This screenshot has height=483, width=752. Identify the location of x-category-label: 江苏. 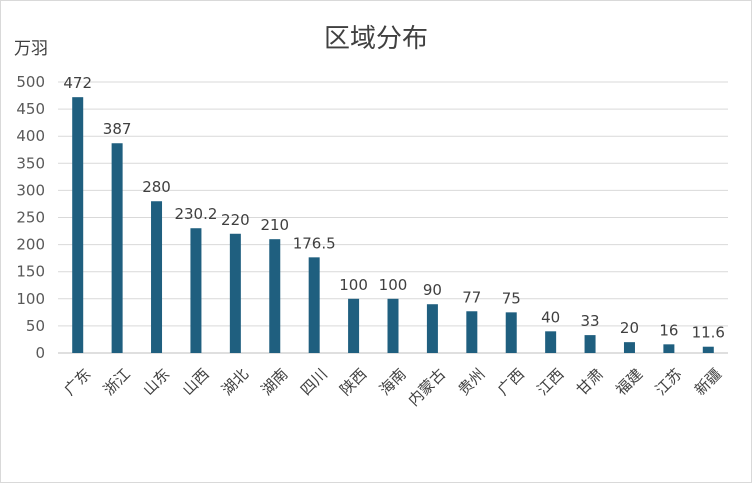
(669, 382).